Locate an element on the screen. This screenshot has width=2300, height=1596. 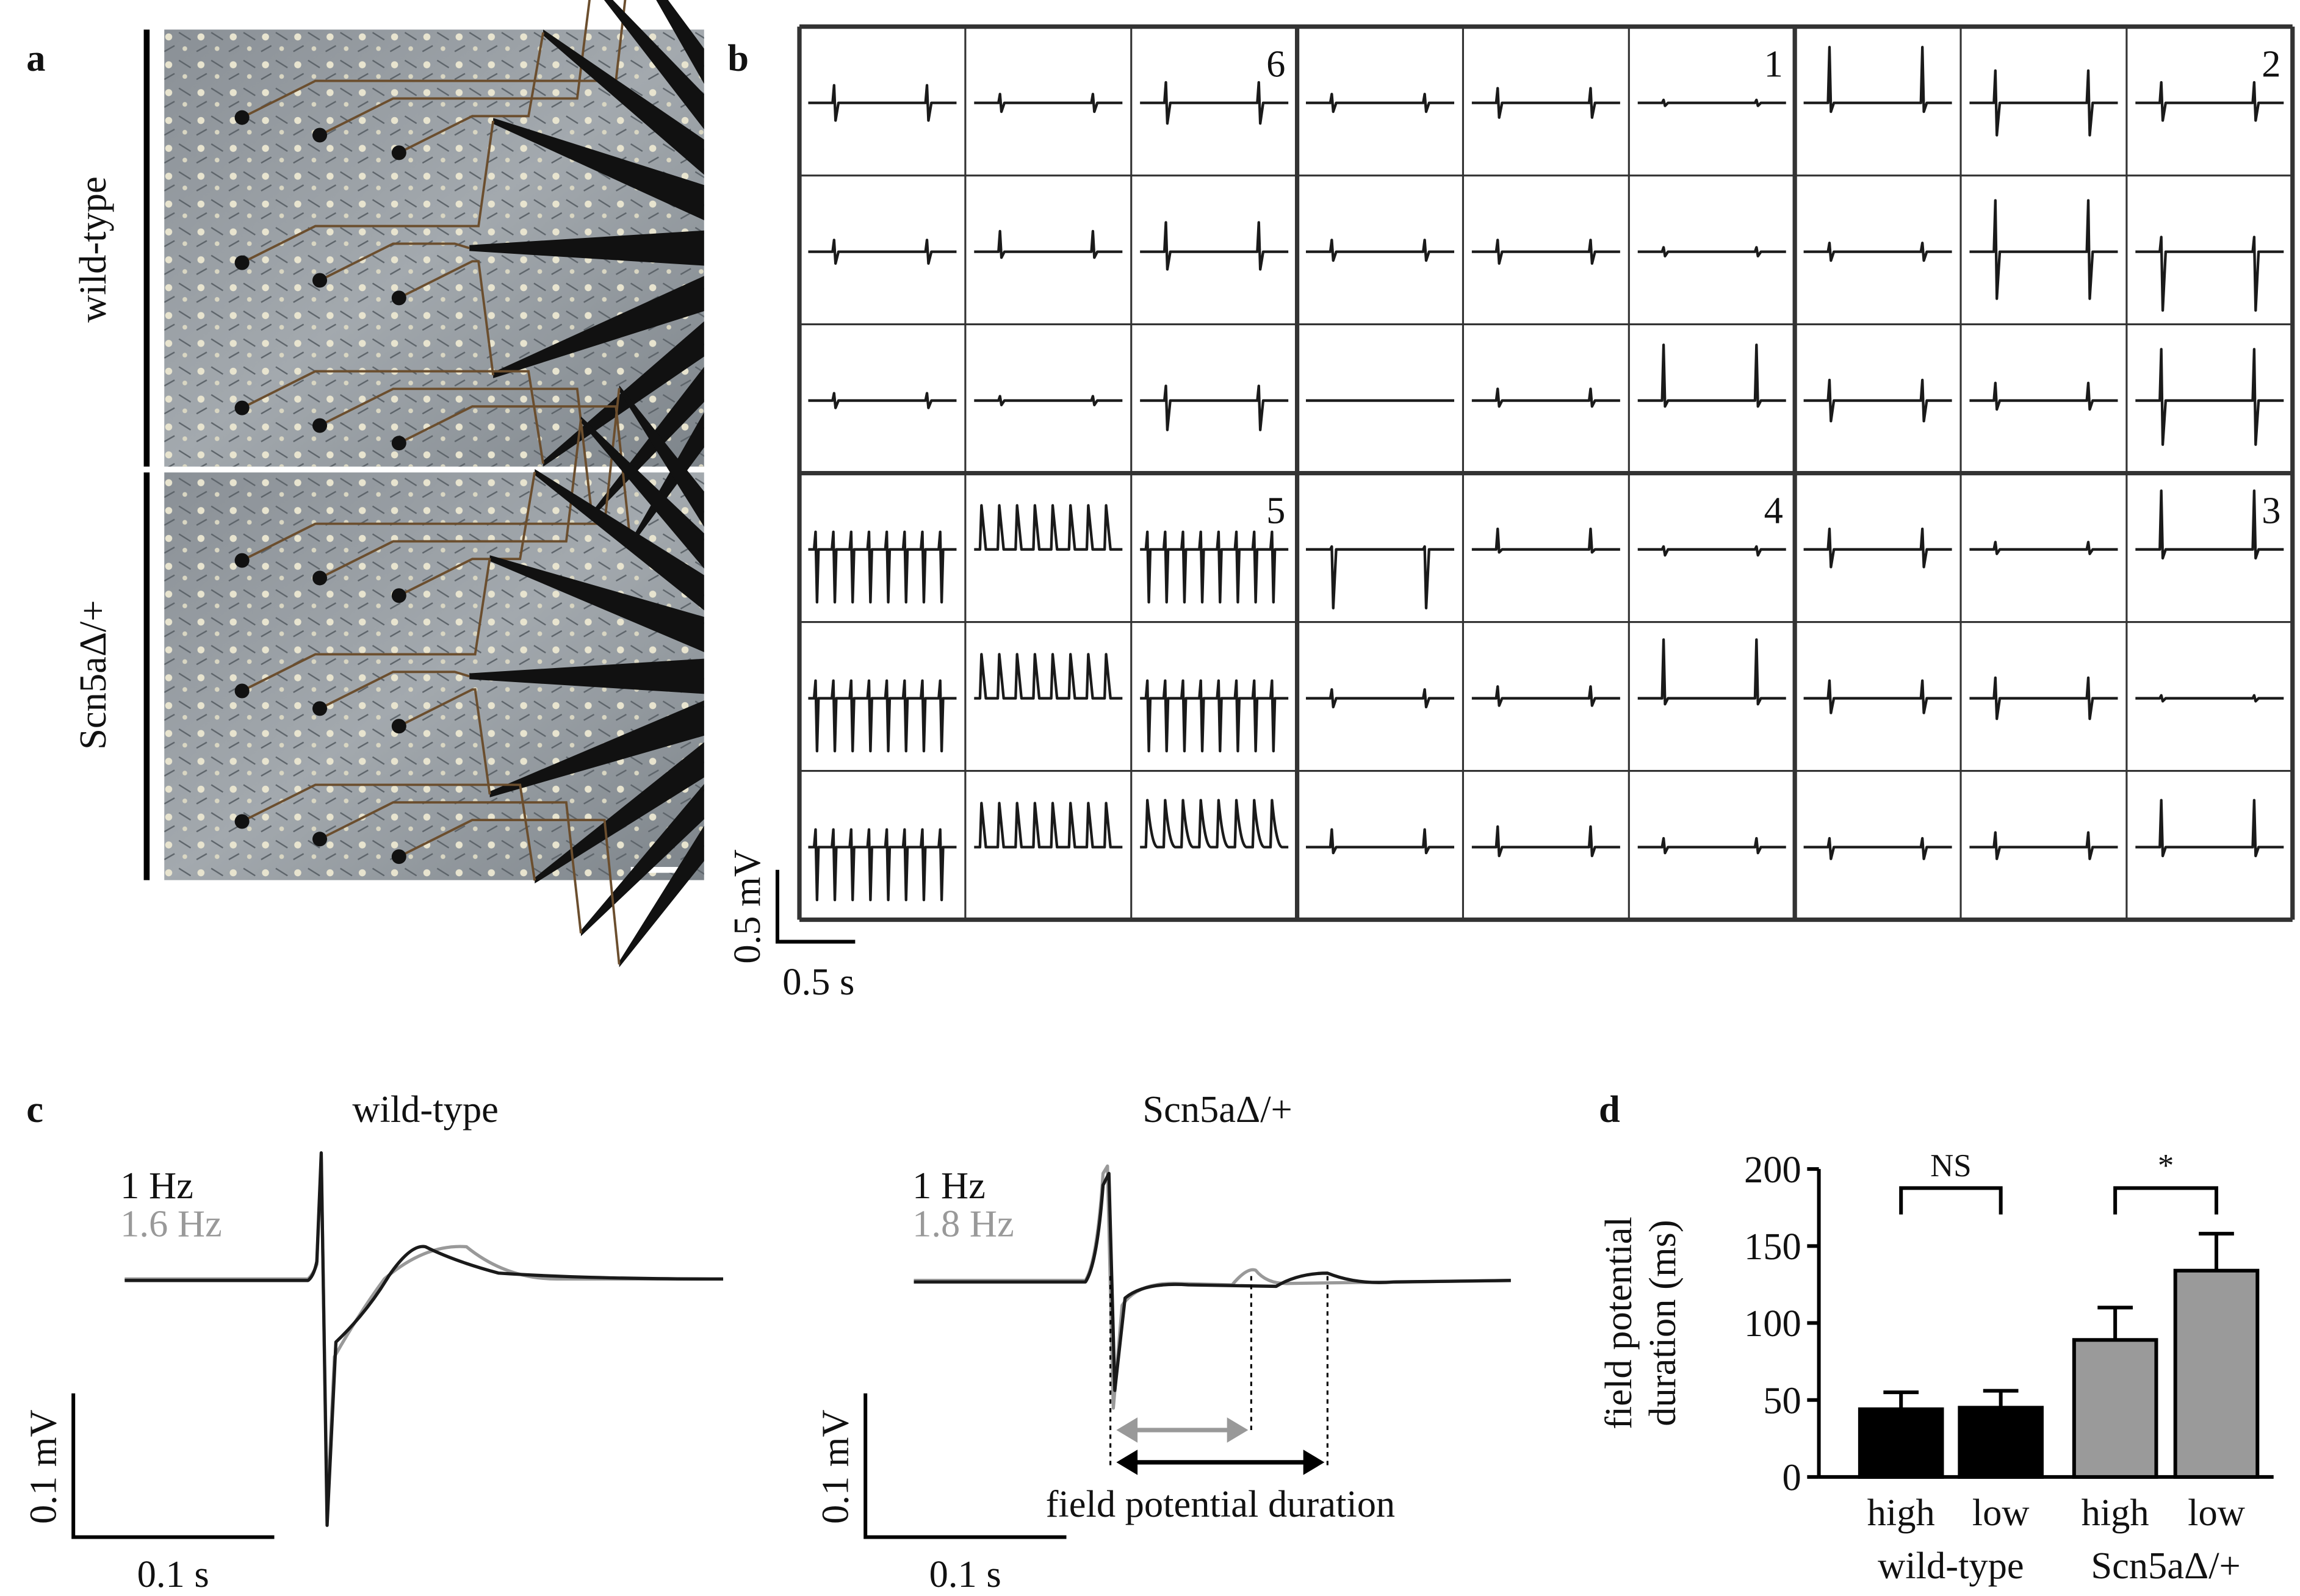
rate-label: 1.6 Hz is located at coordinates (171, 1223).